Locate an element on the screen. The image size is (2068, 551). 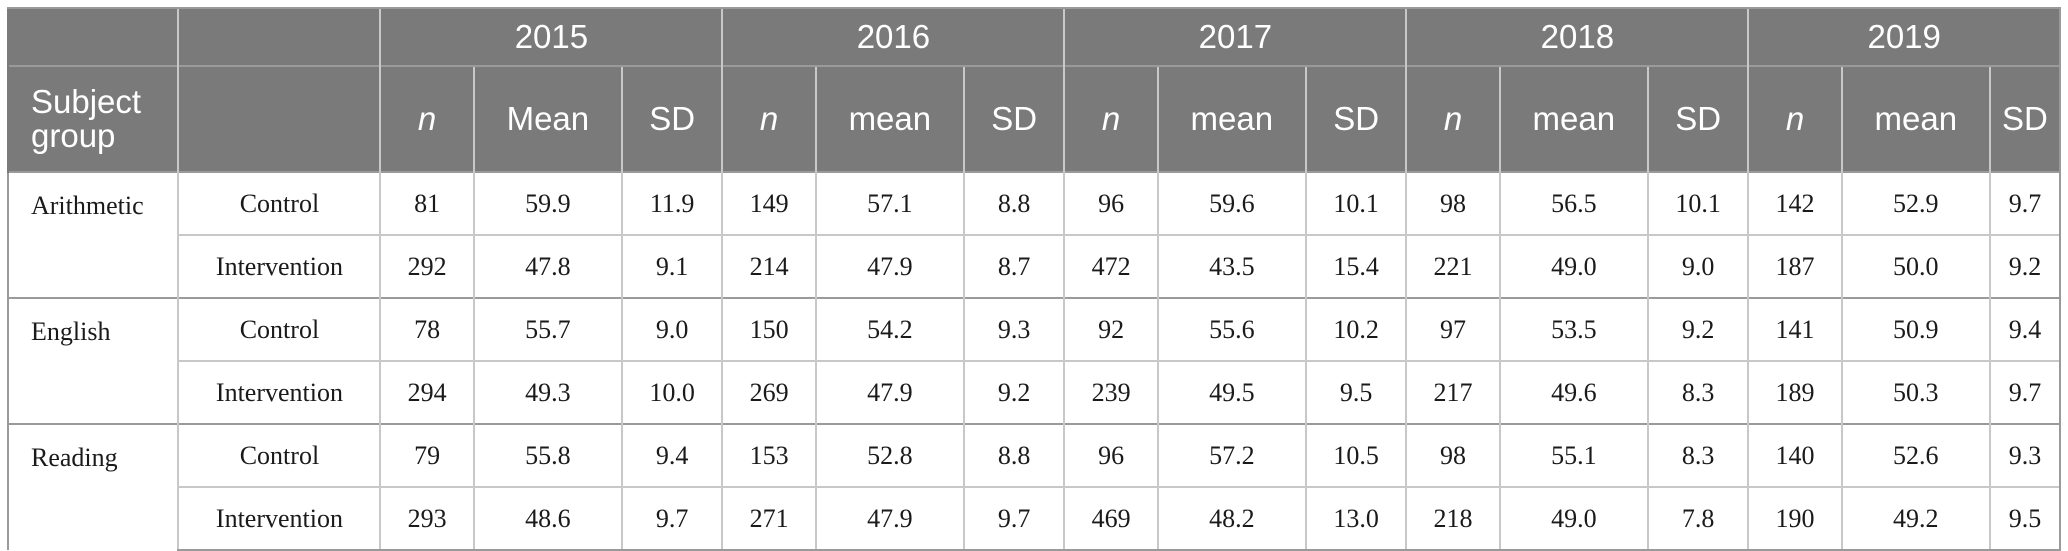
value-cell-n: 469 is located at coordinates (1110, 518).